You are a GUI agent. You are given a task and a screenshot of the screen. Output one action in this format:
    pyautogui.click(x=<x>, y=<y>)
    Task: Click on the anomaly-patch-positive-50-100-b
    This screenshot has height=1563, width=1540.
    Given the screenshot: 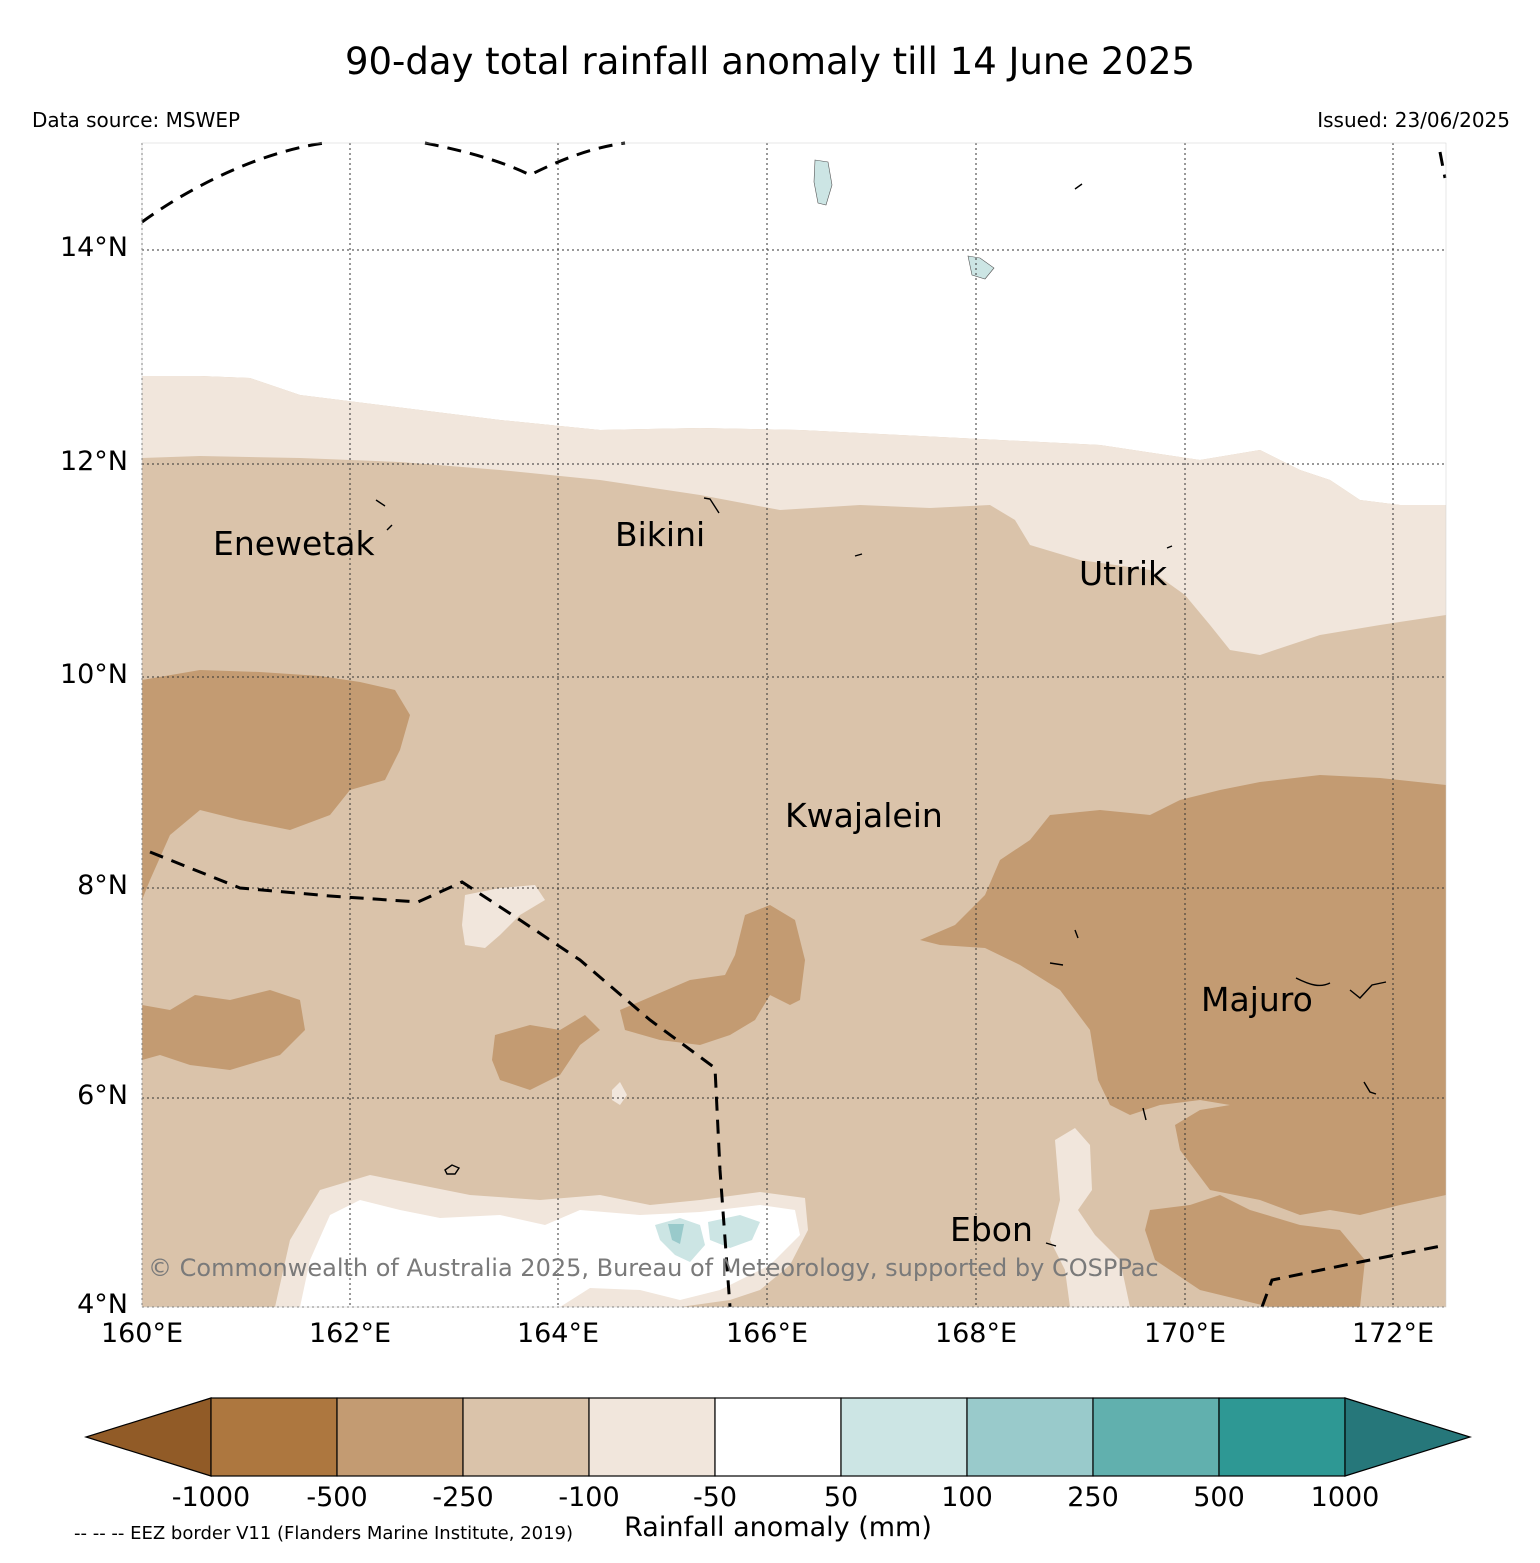 What is the action you would take?
    pyautogui.click(x=734, y=1231)
    